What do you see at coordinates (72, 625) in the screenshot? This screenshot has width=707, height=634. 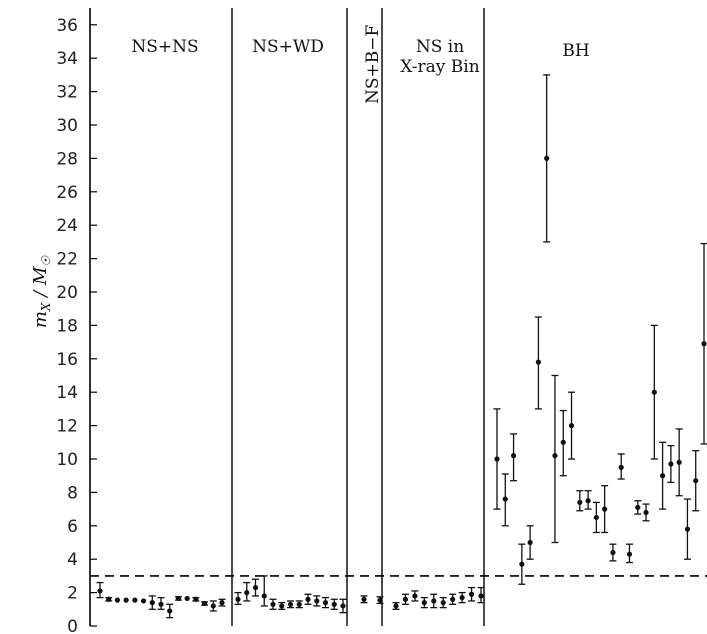 I see `y-tick-label: 0` at bounding box center [72, 625].